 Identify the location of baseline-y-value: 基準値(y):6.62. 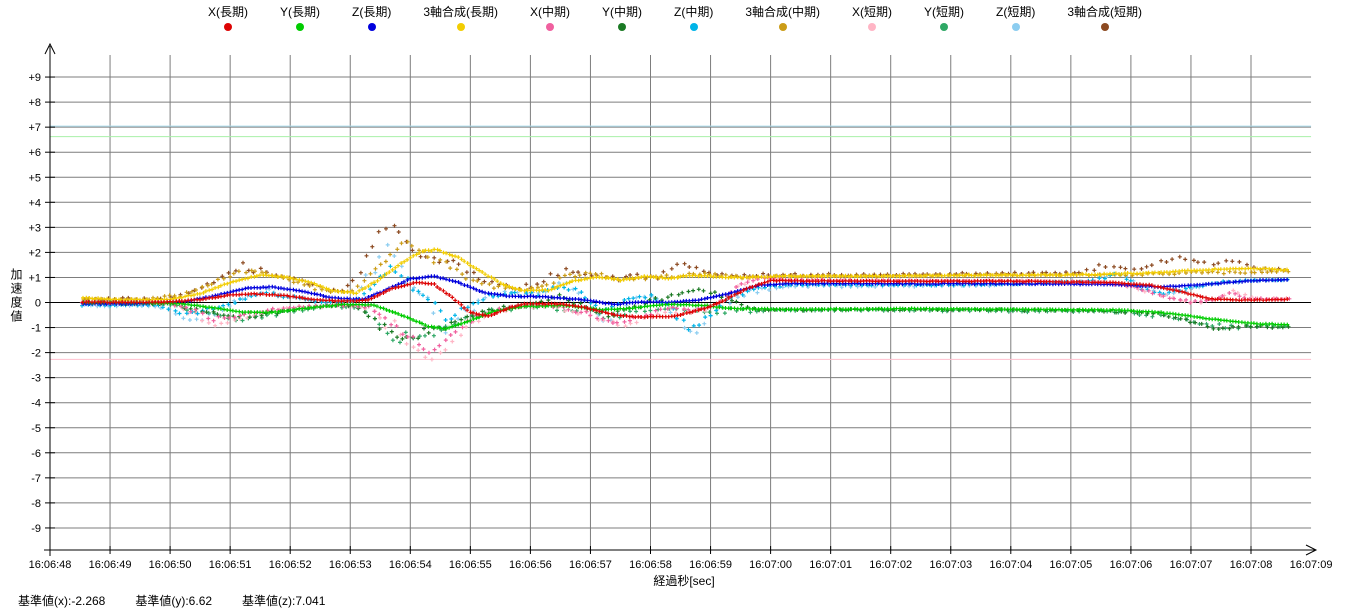
(174, 601).